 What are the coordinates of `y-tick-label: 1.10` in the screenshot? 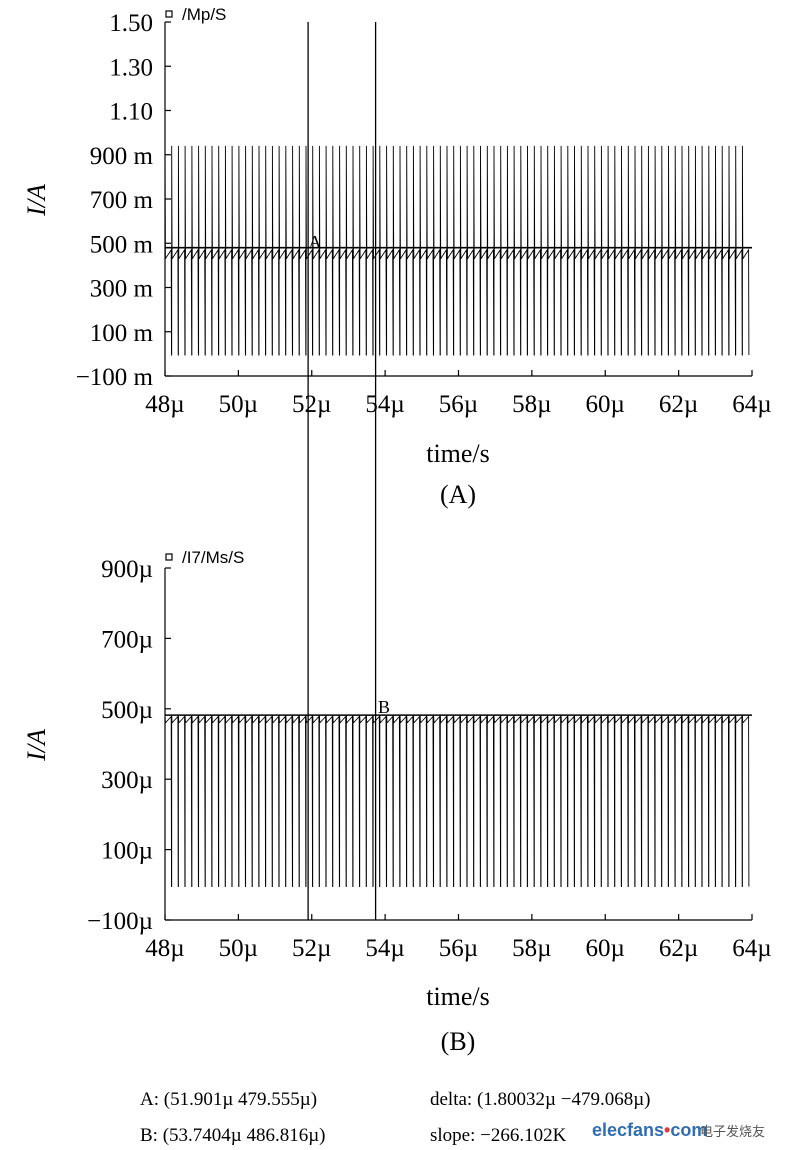 It's located at (131, 112).